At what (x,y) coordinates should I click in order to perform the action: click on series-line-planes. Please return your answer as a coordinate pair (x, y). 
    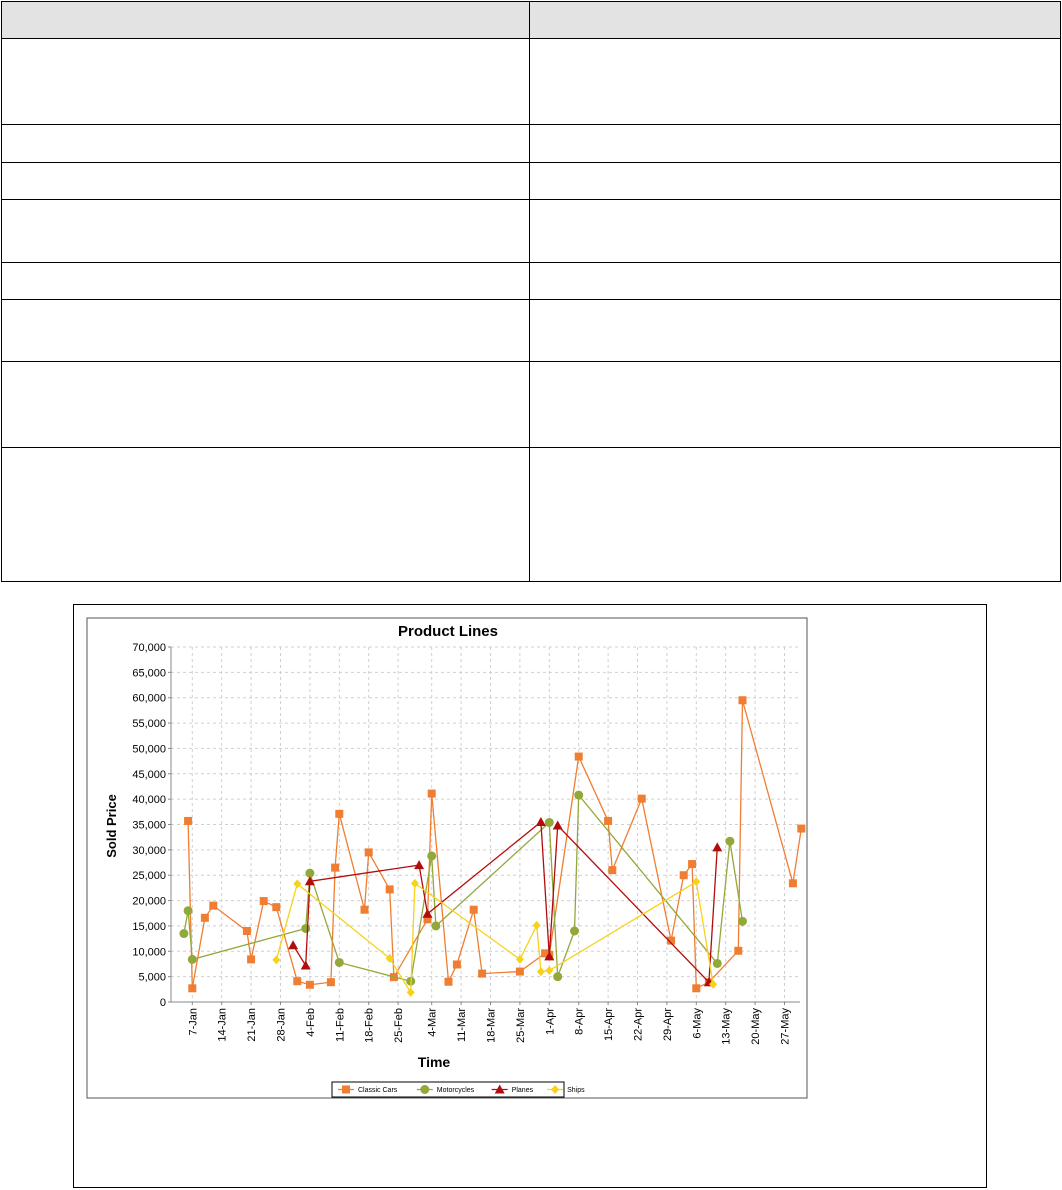
    Looking at the image, I should click on (505, 902).